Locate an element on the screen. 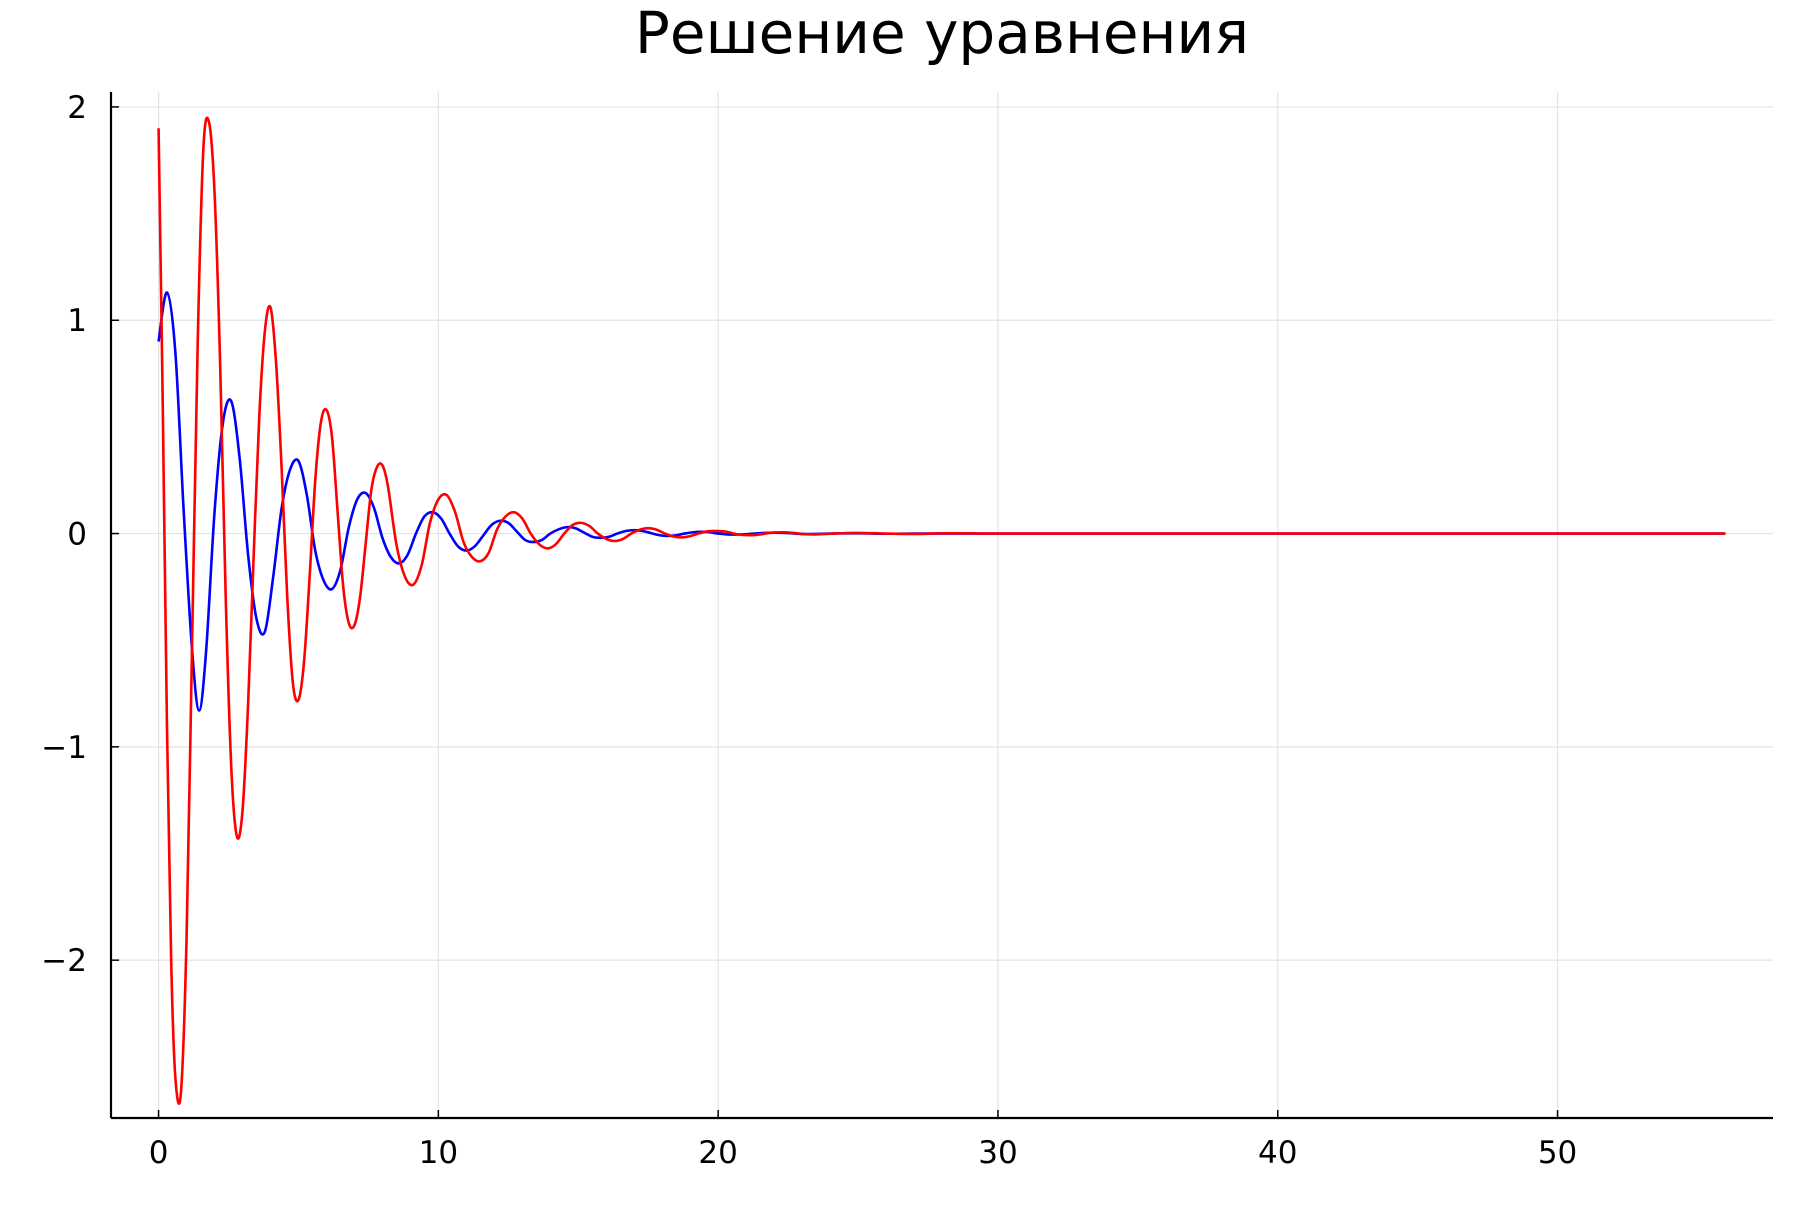 The image size is (1800, 1205). y-tick-label: 1 is located at coordinates (77, 321).